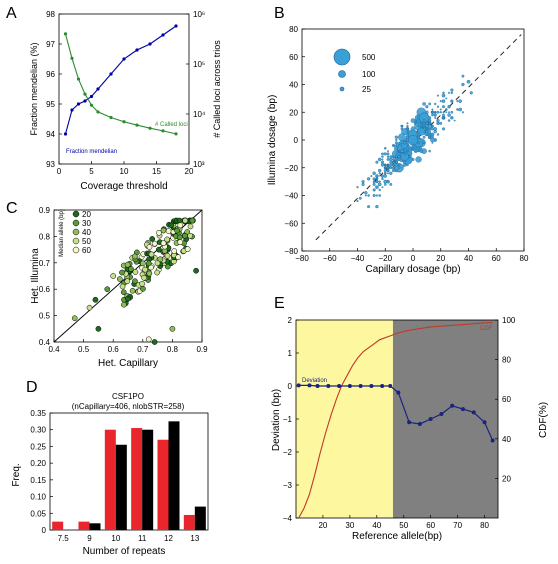  What do you see at coordinates (354, 71) in the screenshot?
I see `panel-b-legend: 500 100 25` at bounding box center [354, 71].